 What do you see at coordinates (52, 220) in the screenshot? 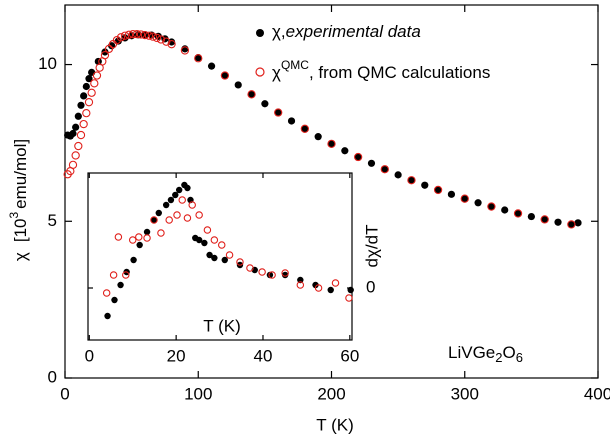
I see `y-tick-label: 5` at bounding box center [52, 220].